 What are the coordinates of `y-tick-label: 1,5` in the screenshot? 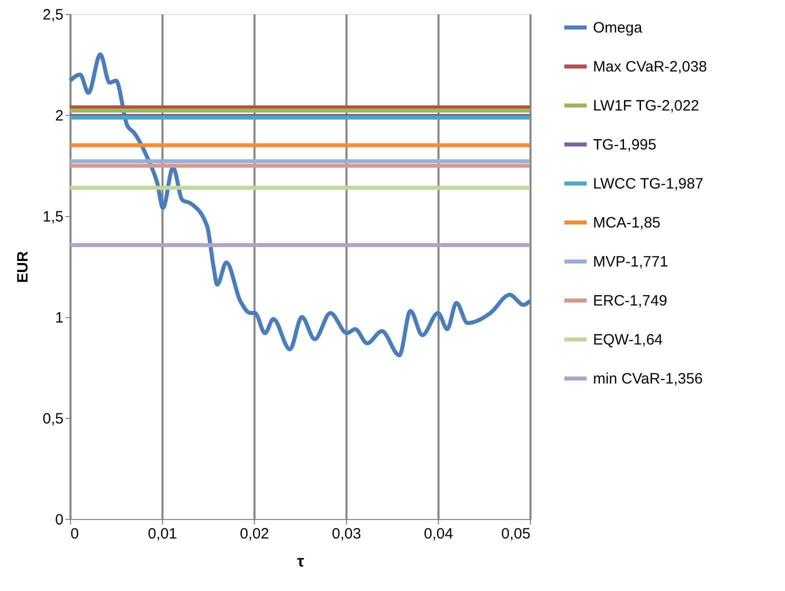 It's located at (53, 217).